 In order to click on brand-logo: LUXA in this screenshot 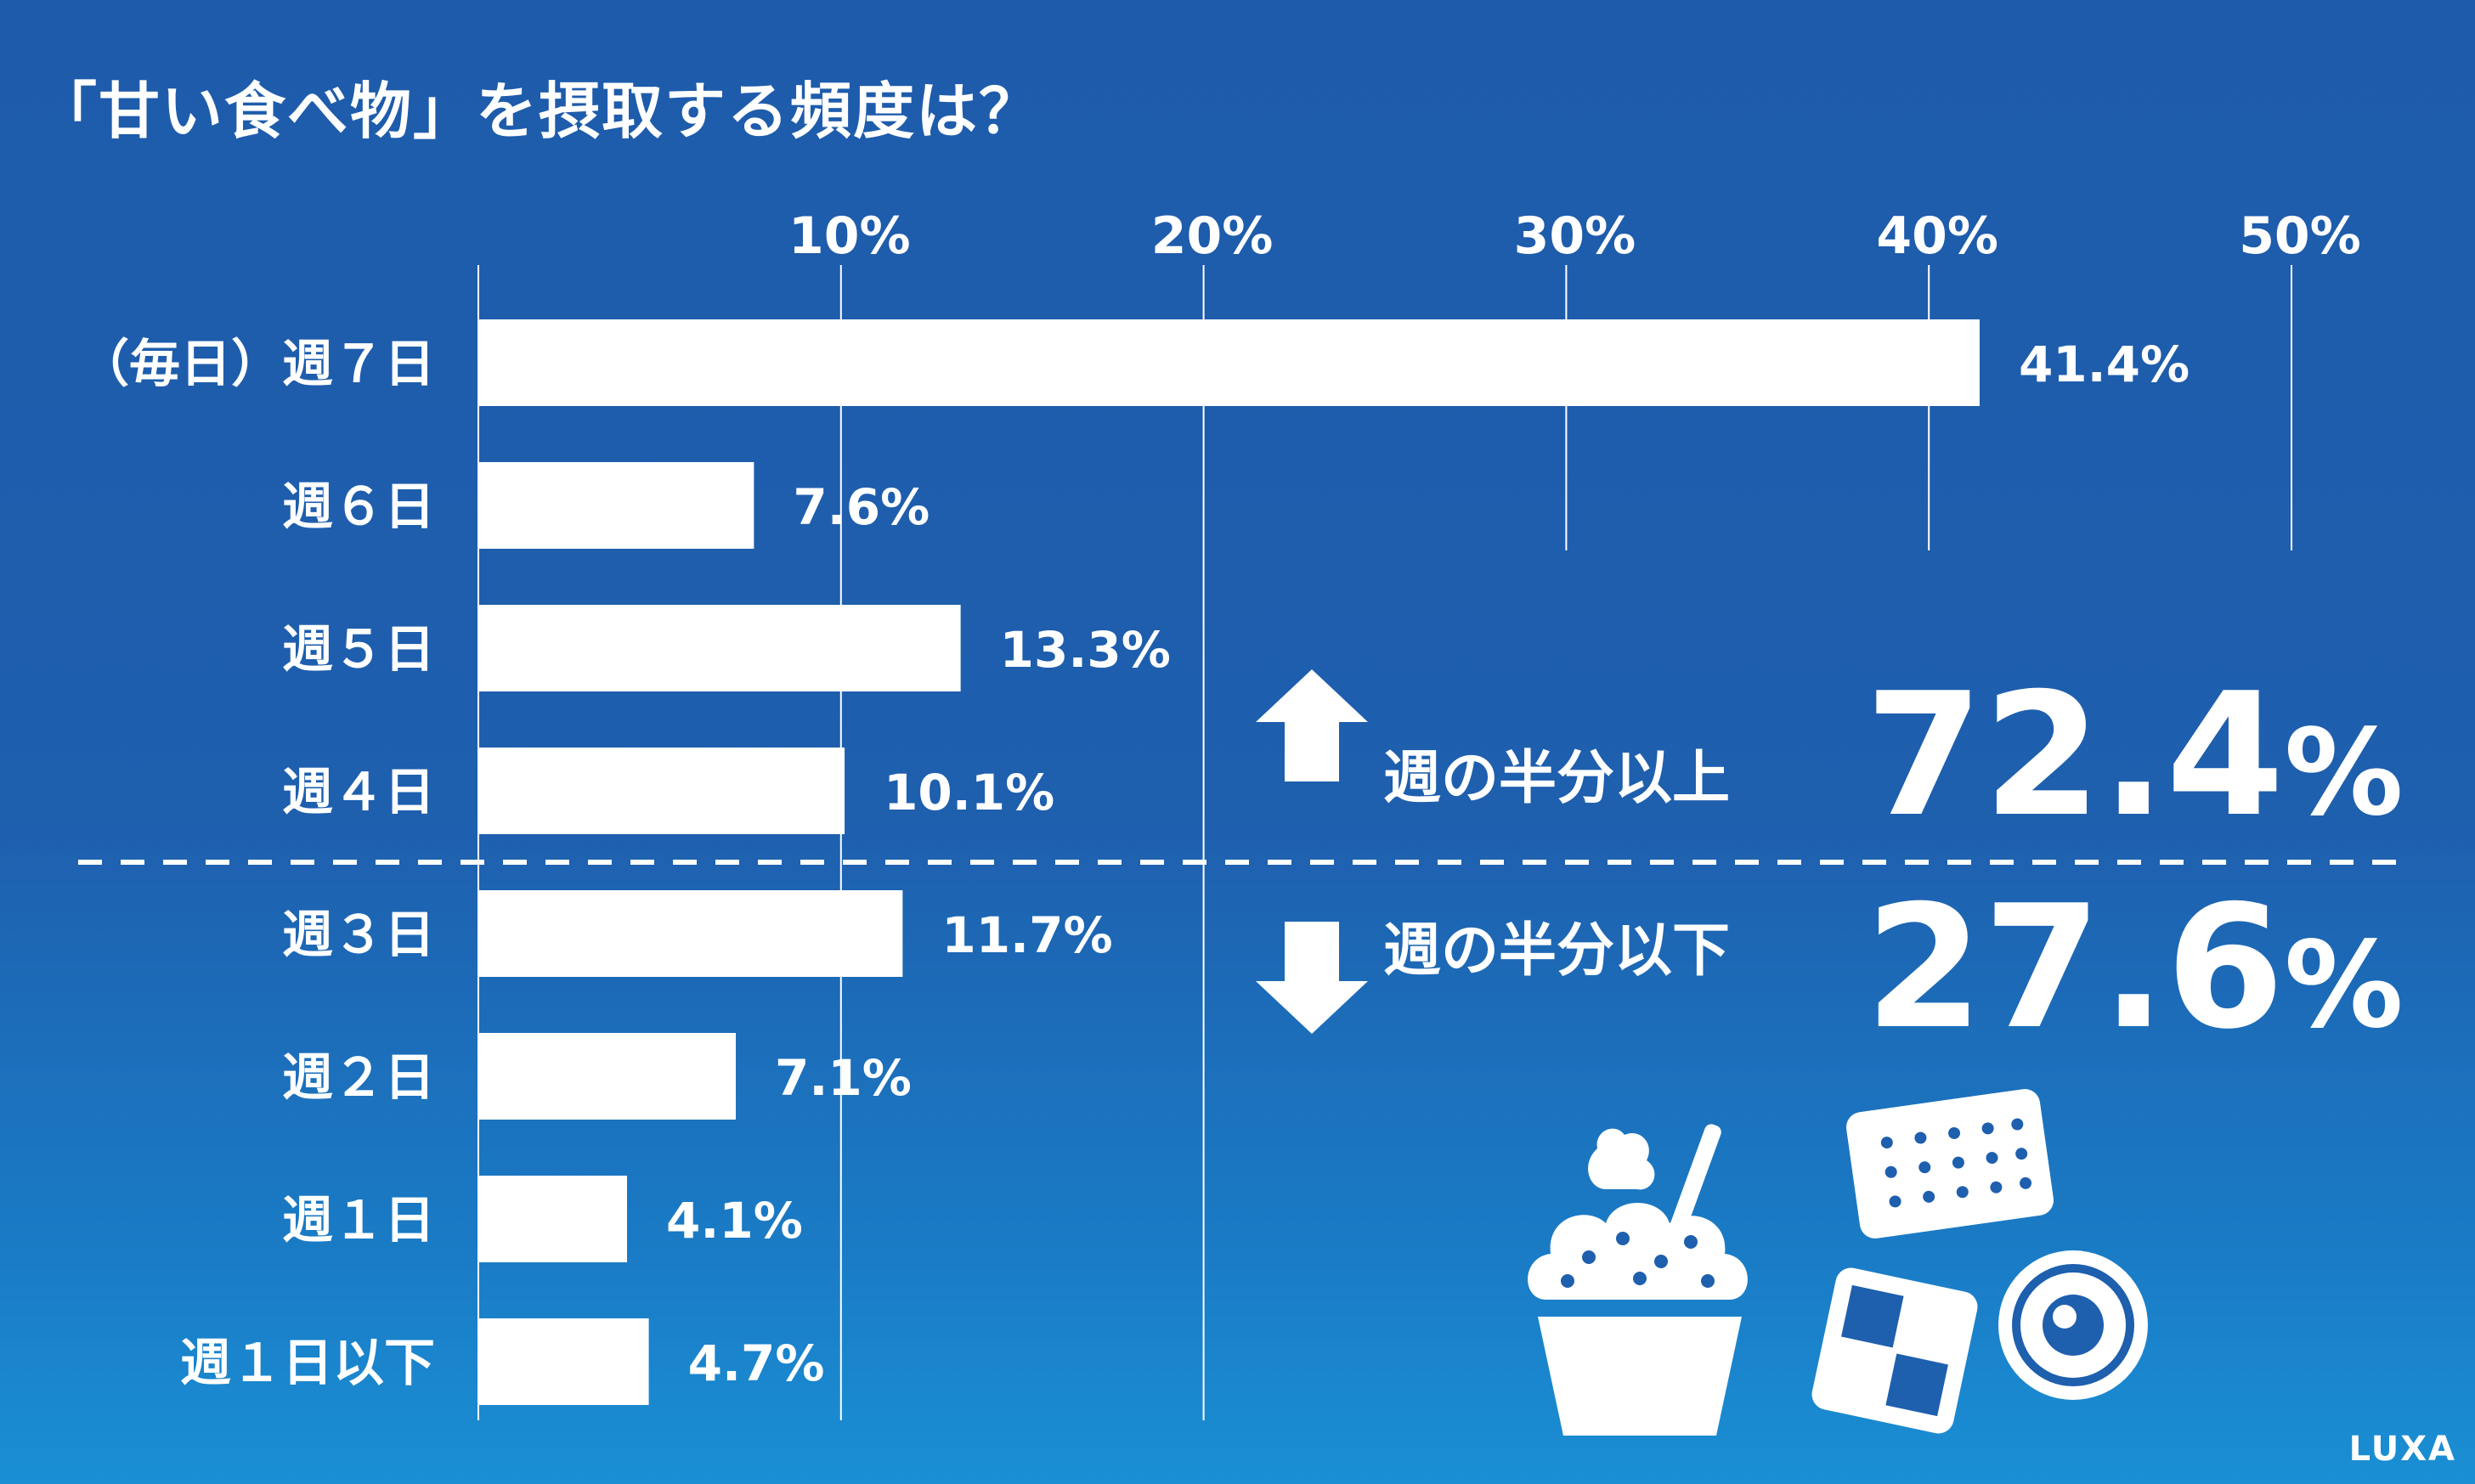, I will do `click(2402, 1449)`.